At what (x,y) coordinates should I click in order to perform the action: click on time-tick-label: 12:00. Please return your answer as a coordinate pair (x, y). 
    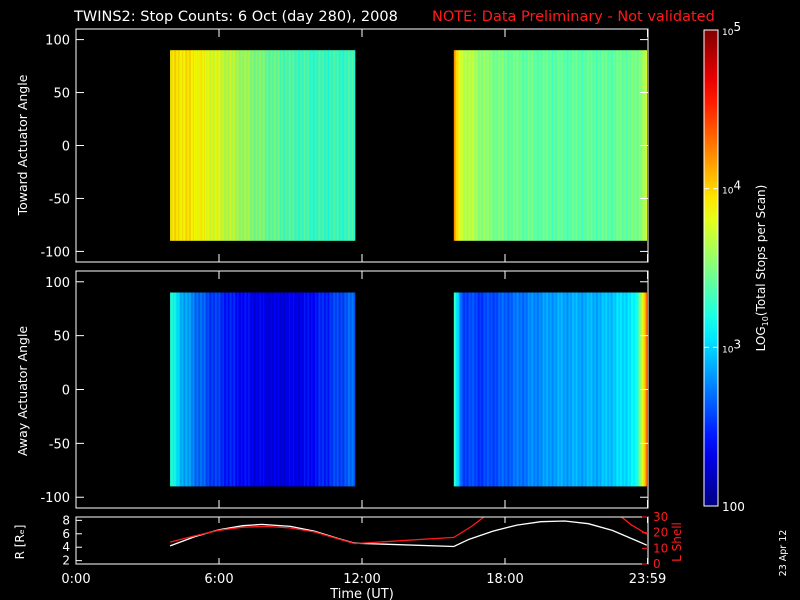
    Looking at the image, I should click on (361, 579).